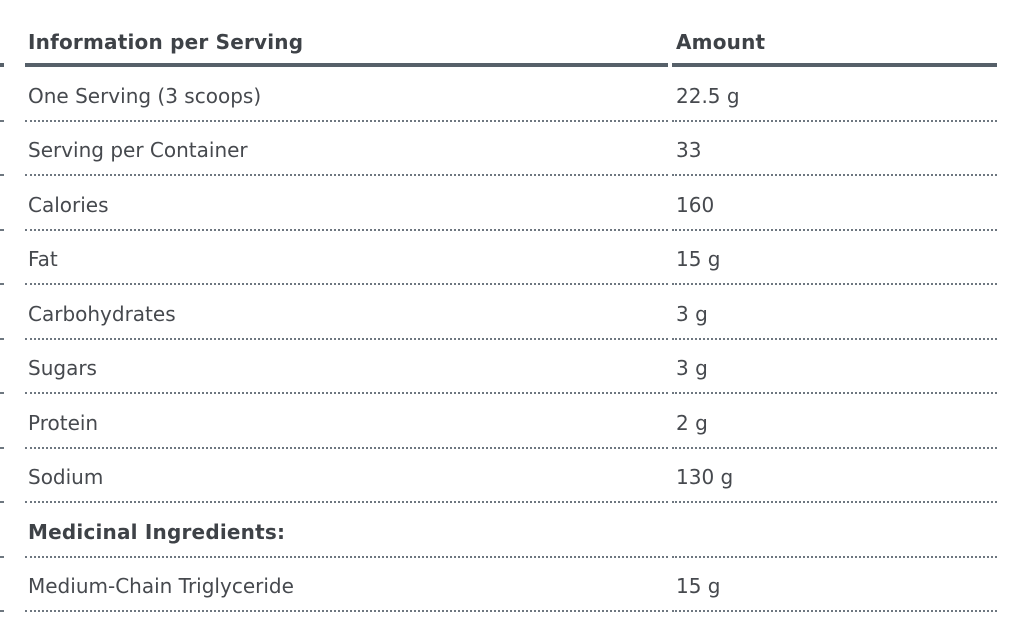 The image size is (1034, 643). What do you see at coordinates (166, 42) in the screenshot?
I see `column-header-information-label: Information per Serving` at bounding box center [166, 42].